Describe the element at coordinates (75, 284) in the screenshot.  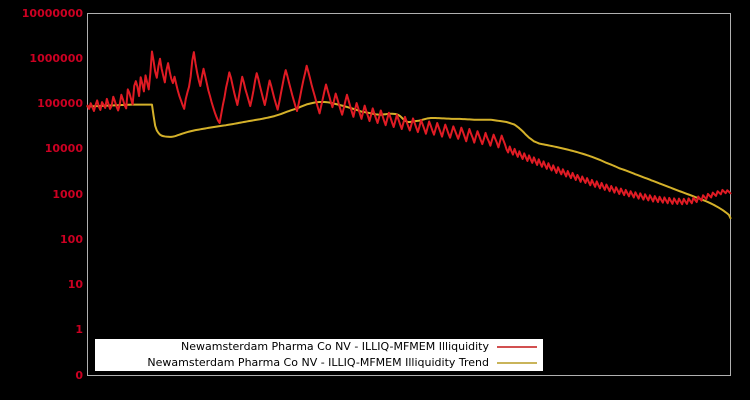
I see `y-axis-tick-label: 10` at that location.